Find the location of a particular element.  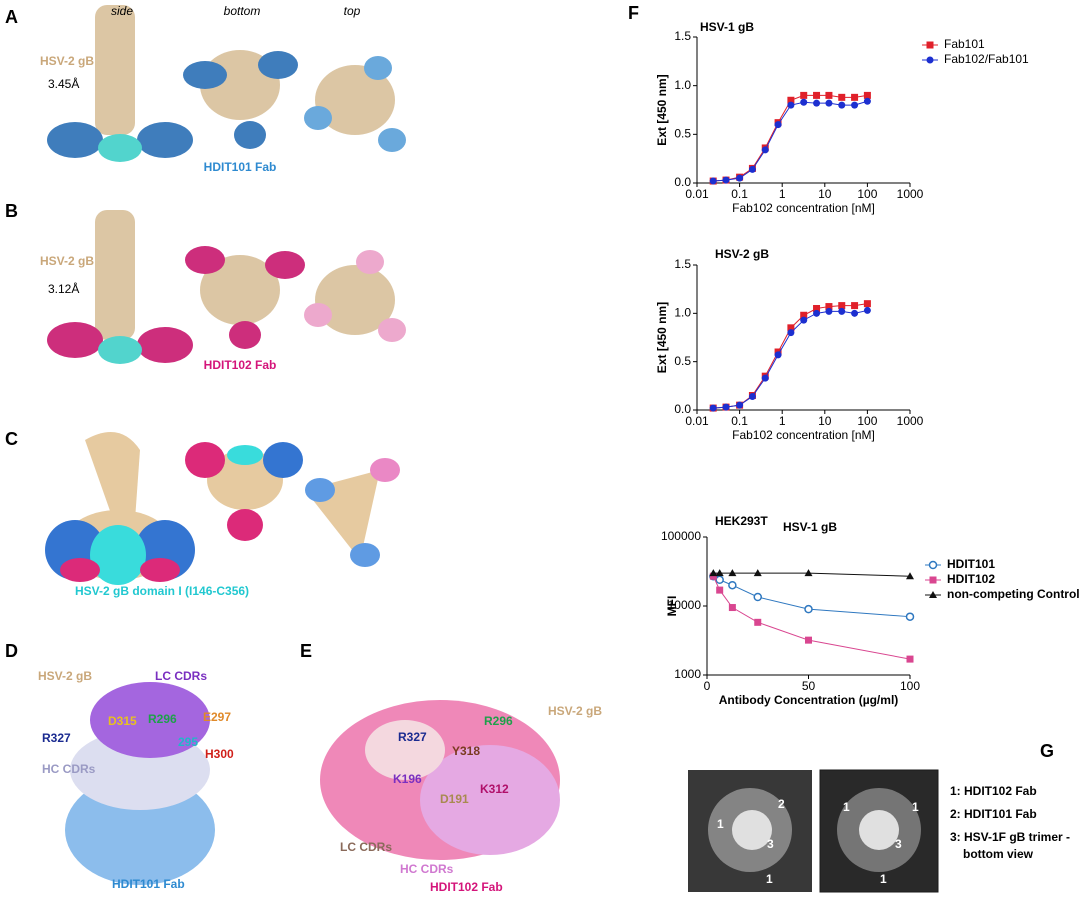

panel-label: F is located at coordinates (633, 13).